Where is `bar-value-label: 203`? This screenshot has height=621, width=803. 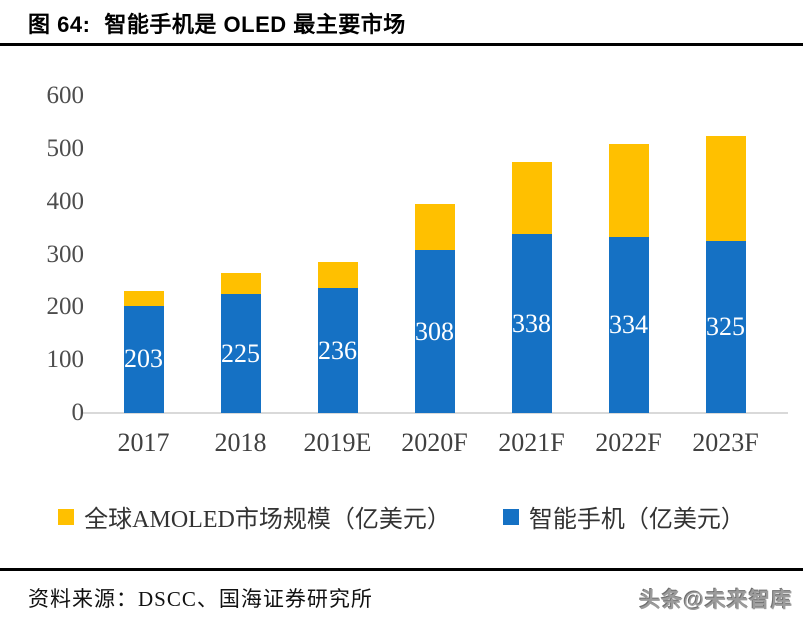 bar-value-label: 203 is located at coordinates (143, 359).